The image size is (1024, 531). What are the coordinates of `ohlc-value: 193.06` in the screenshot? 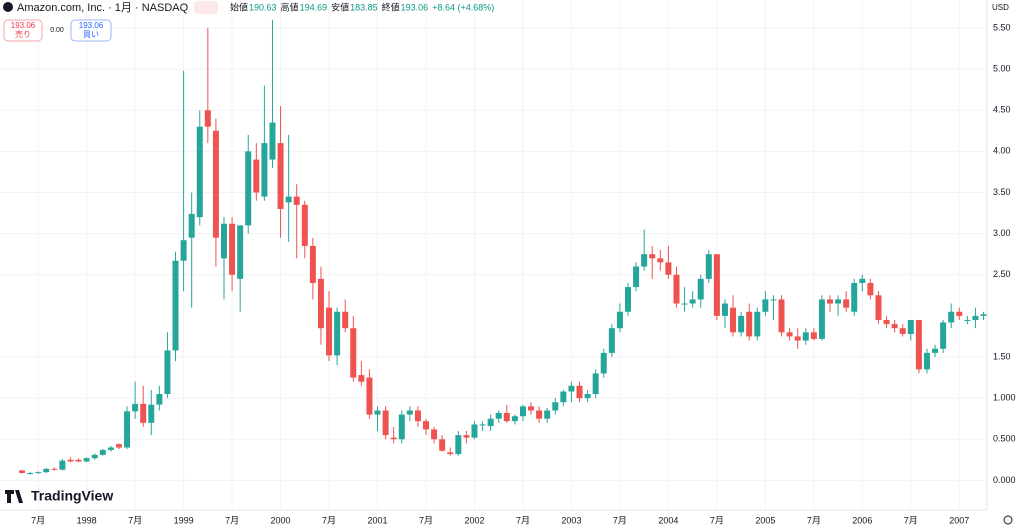 It's located at (415, 7).